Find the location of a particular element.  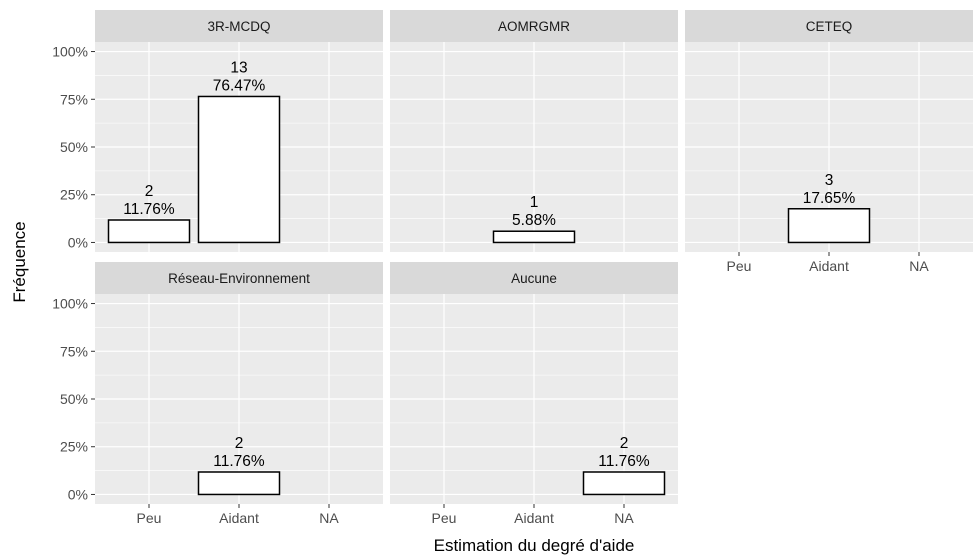

strip-label: Aucune is located at coordinates (534, 278).